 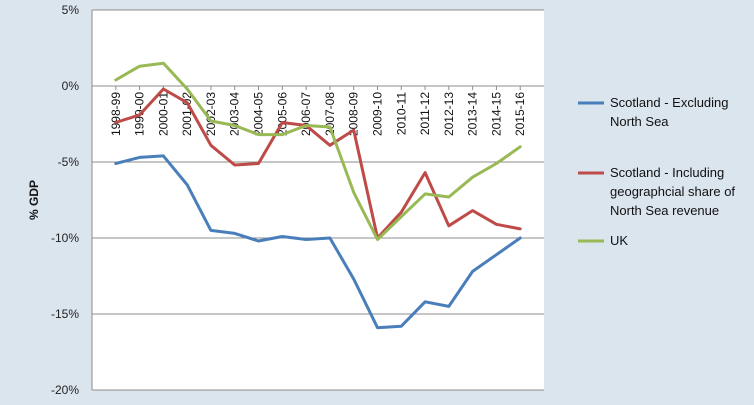 What do you see at coordinates (65, 390) in the screenshot?
I see `y-tick-label: -20%` at bounding box center [65, 390].